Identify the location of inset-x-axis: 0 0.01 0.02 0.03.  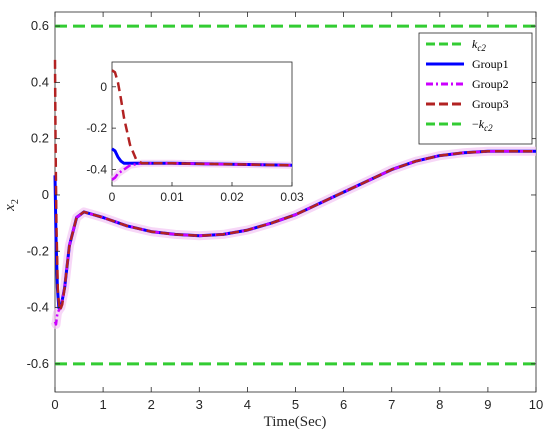
(206, 193).